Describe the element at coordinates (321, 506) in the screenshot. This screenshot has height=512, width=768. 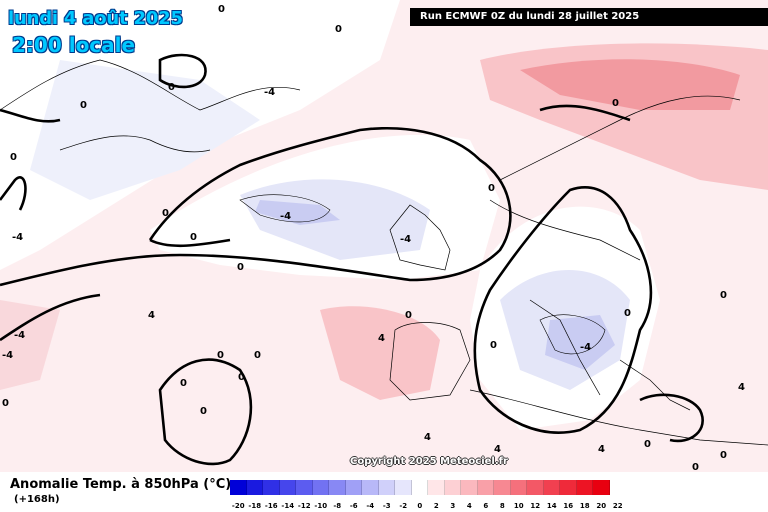
I see `legend-tick-label: -10` at that location.